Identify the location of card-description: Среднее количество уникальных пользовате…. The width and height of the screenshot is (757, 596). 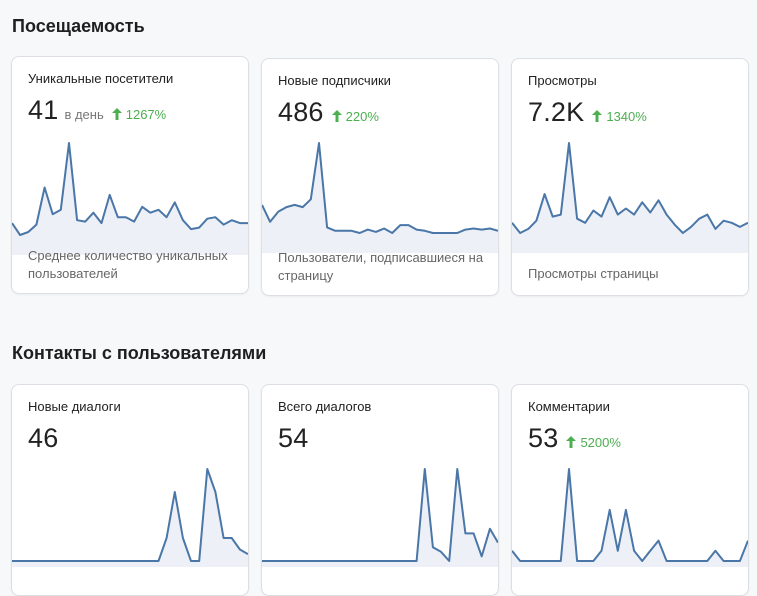
(128, 264).